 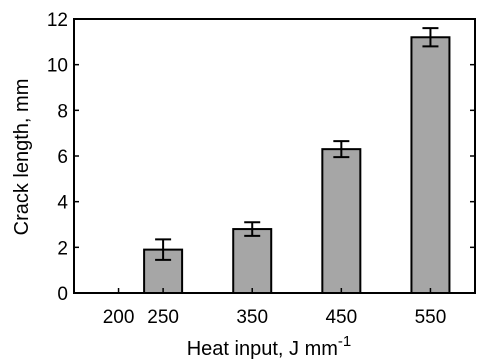 I want to click on y-tick-label: 10, so click(x=57, y=66).